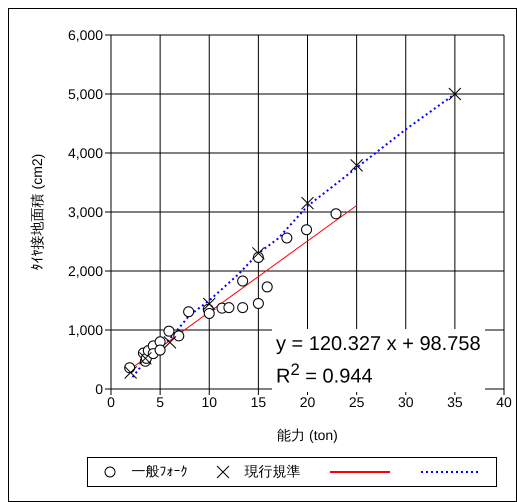 Image resolution: width=517 pixels, height=502 pixels. I want to click on y-tick-label: 4,000, so click(86, 152).